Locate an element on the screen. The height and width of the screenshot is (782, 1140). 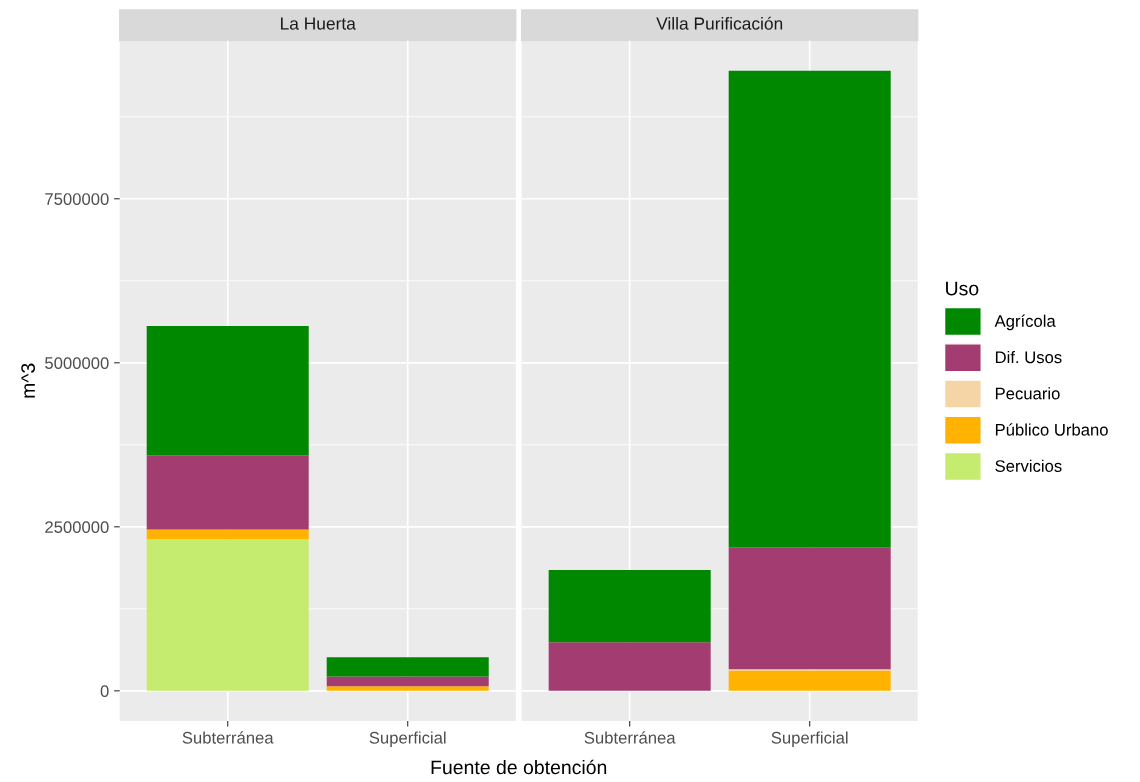
x-axis-title: Fuente de obtención is located at coordinates (519, 767).